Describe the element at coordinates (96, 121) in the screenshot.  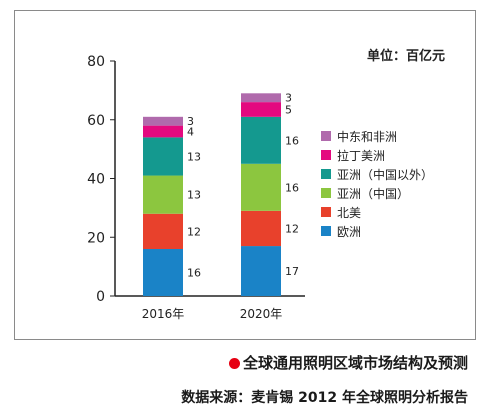
I see `y-tick-label: 60` at that location.